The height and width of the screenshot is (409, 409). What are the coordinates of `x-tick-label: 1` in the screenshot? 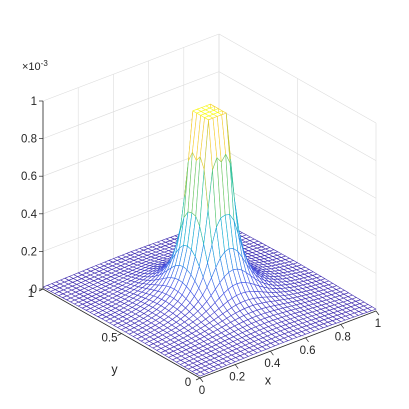 It's located at (378, 324).